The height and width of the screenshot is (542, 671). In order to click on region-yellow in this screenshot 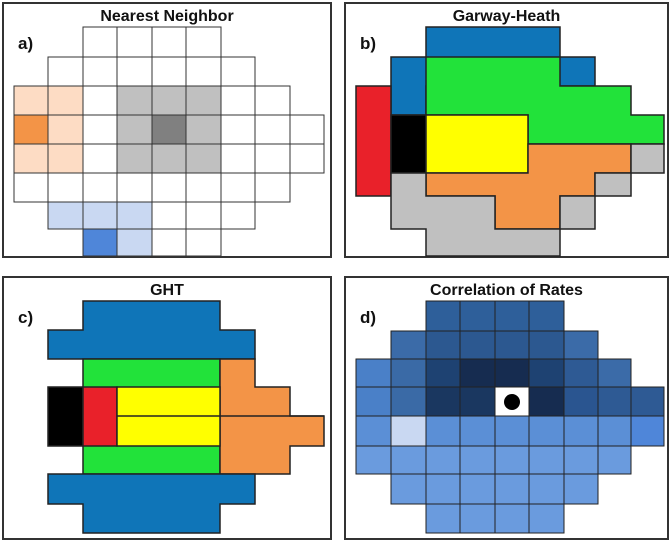, I will do `click(477, 144)`.